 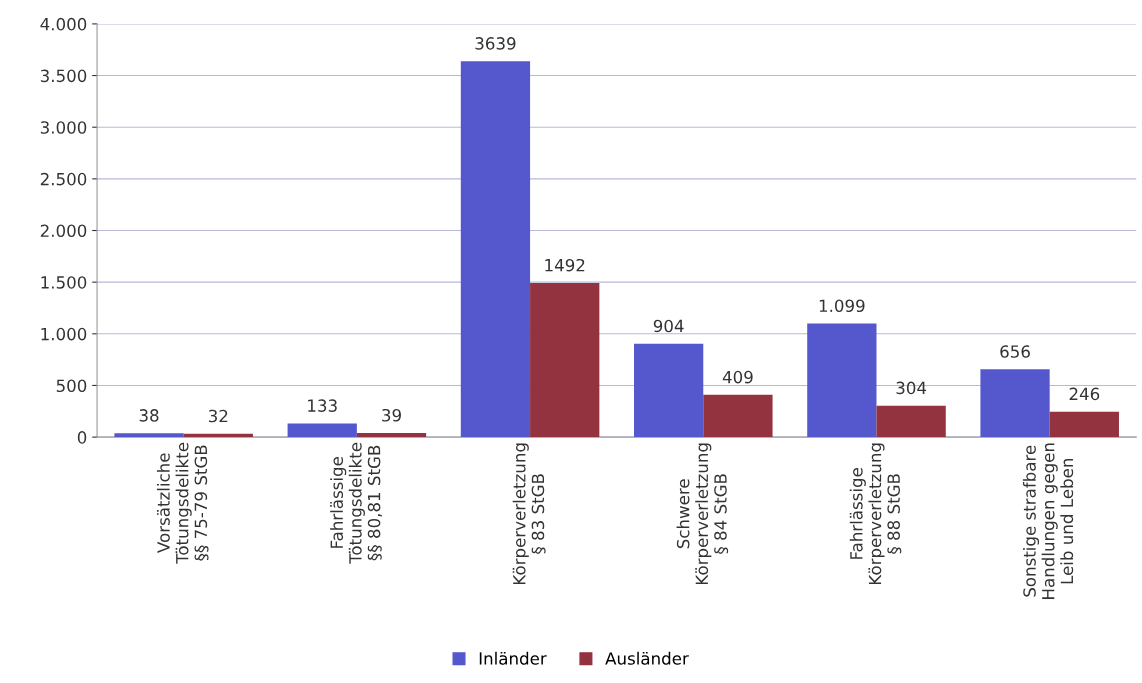 What do you see at coordinates (1015, 351) in the screenshot?
I see `data-label: 656` at bounding box center [1015, 351].